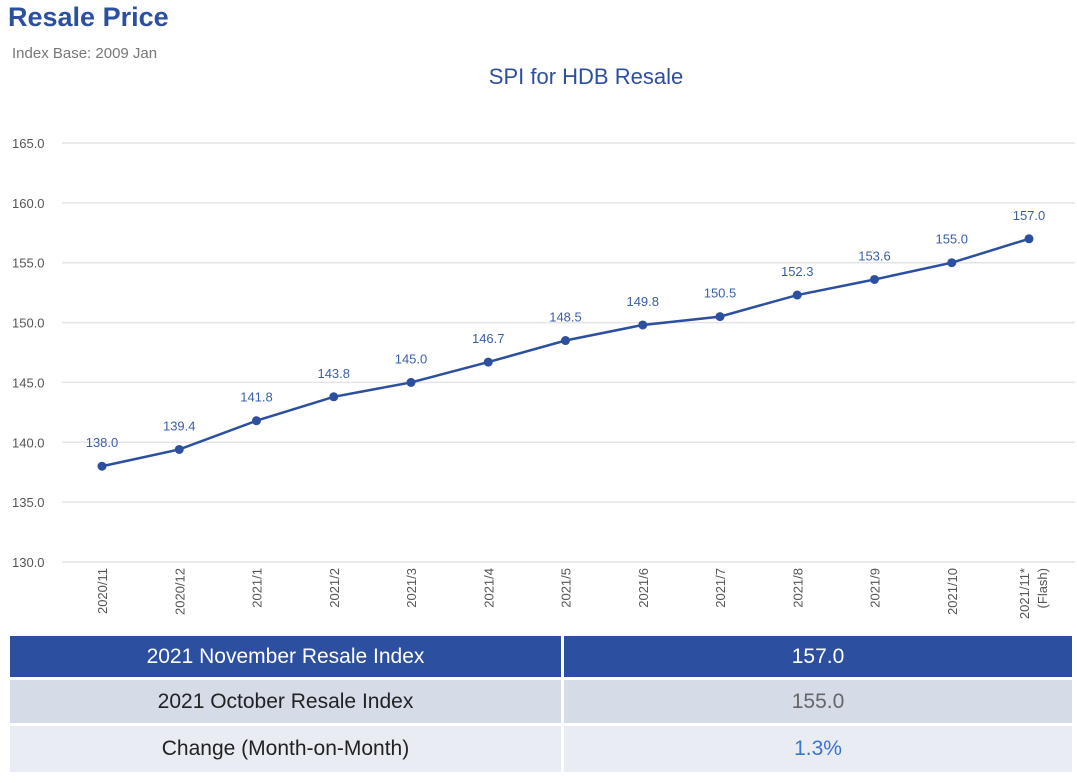  I want to click on previous-index-value: 155.0, so click(816, 700).